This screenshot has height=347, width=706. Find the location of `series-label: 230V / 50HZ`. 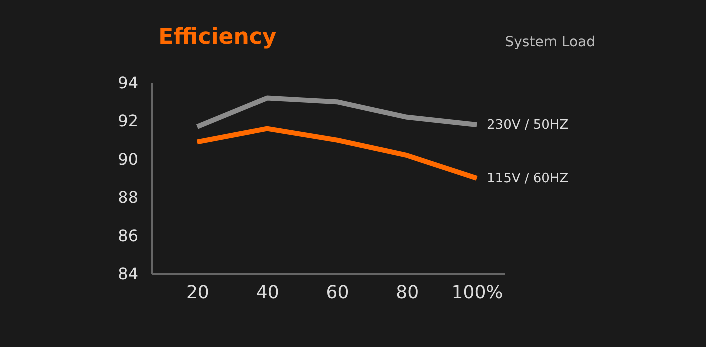

series-label: 230V / 50HZ is located at coordinates (528, 126).